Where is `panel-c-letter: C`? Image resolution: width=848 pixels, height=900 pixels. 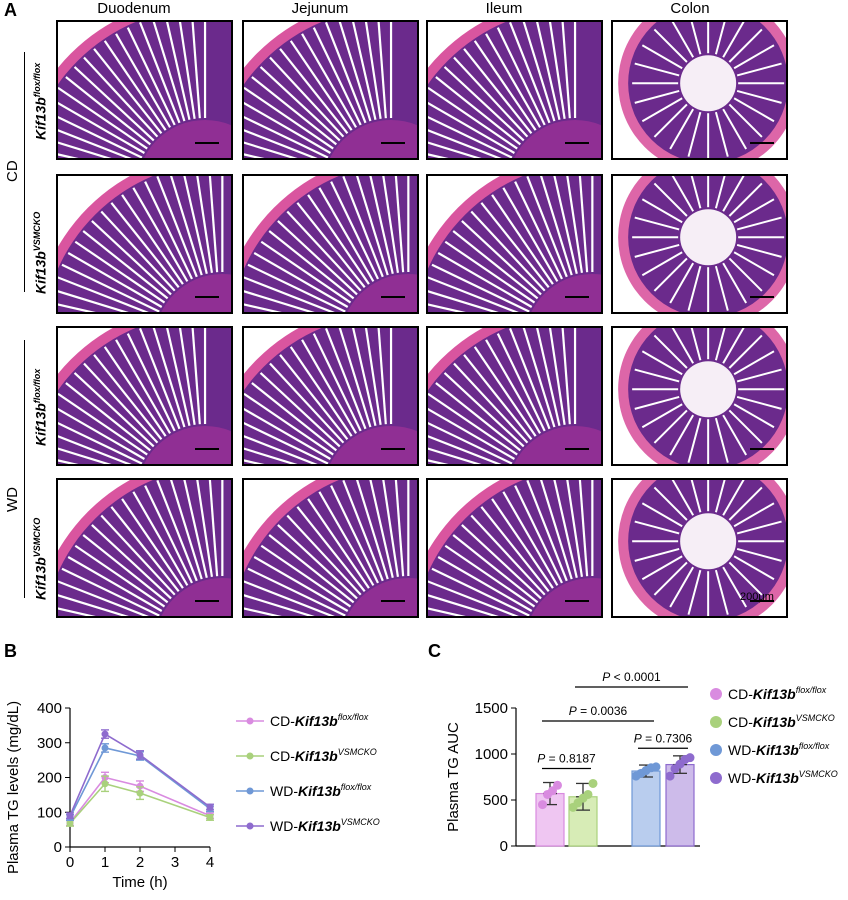
panel-c-letter: C is located at coordinates (434, 651).